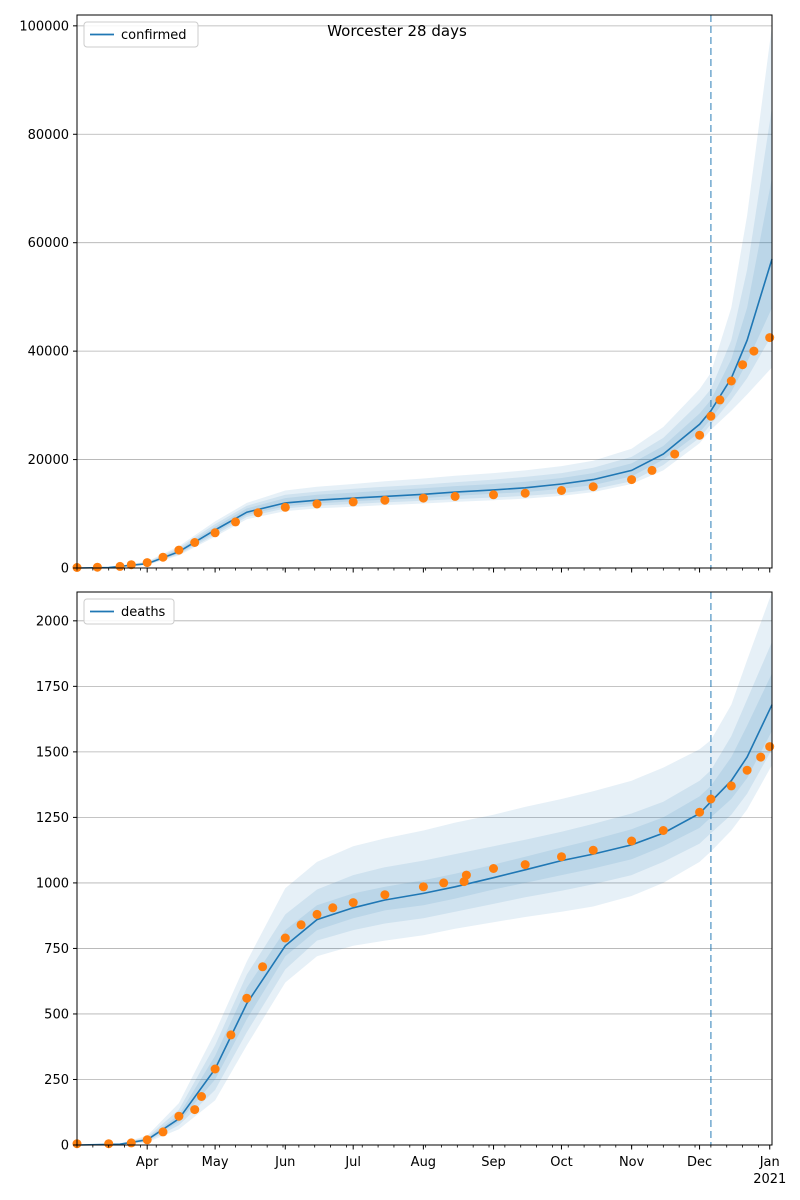 This screenshot has height=1200, width=800. I want to click on y-tick-label: 100000, so click(44, 26).